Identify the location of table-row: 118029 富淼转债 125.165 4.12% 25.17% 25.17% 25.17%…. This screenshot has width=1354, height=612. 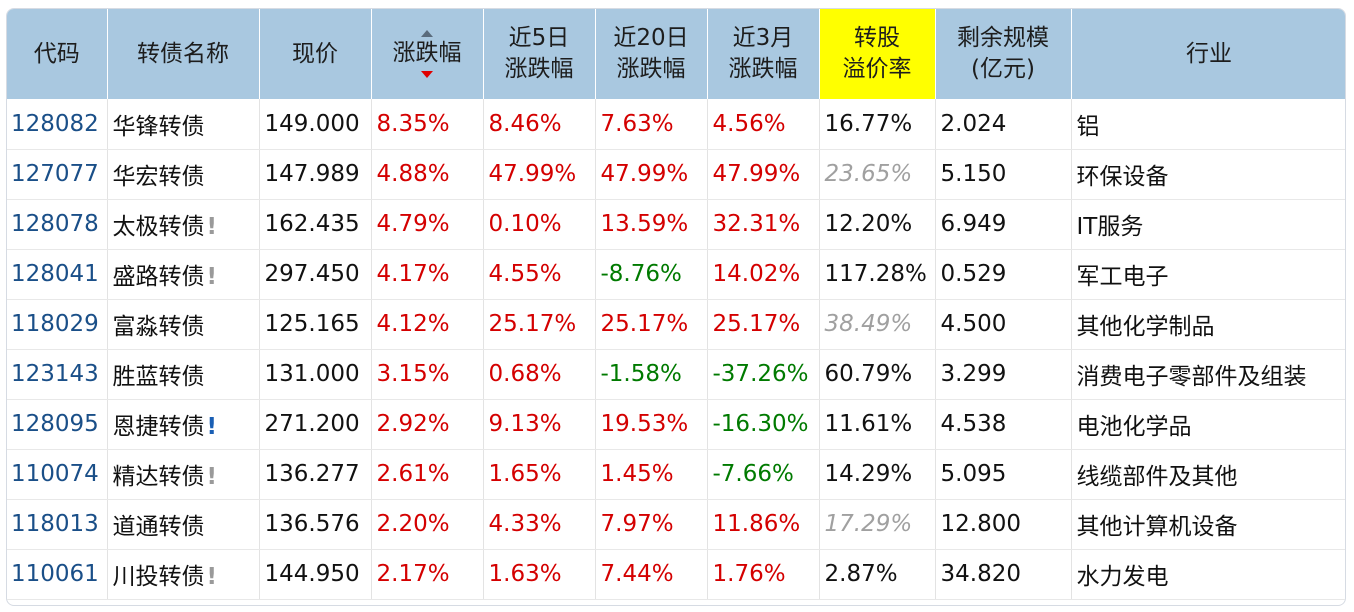
(676, 324).